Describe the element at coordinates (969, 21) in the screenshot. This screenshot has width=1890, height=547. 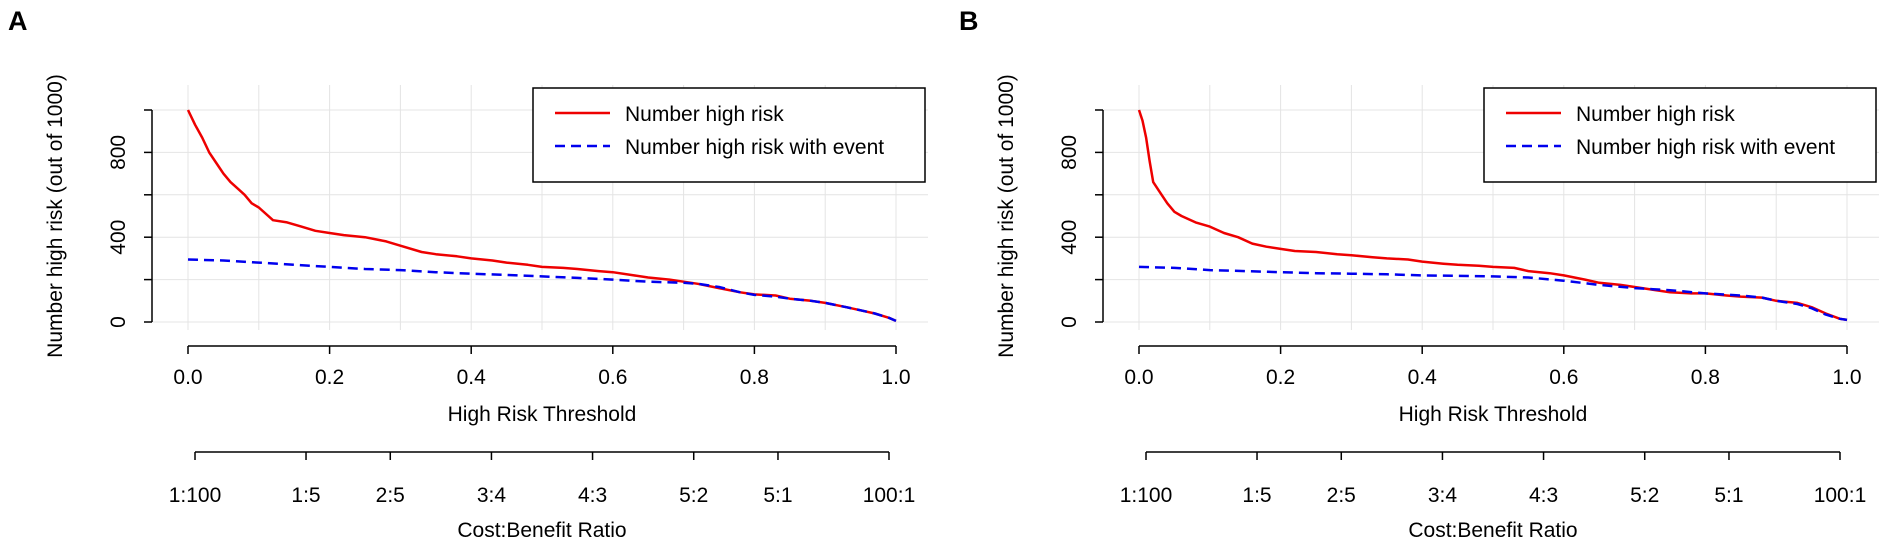
I see `panel-label: B` at that location.